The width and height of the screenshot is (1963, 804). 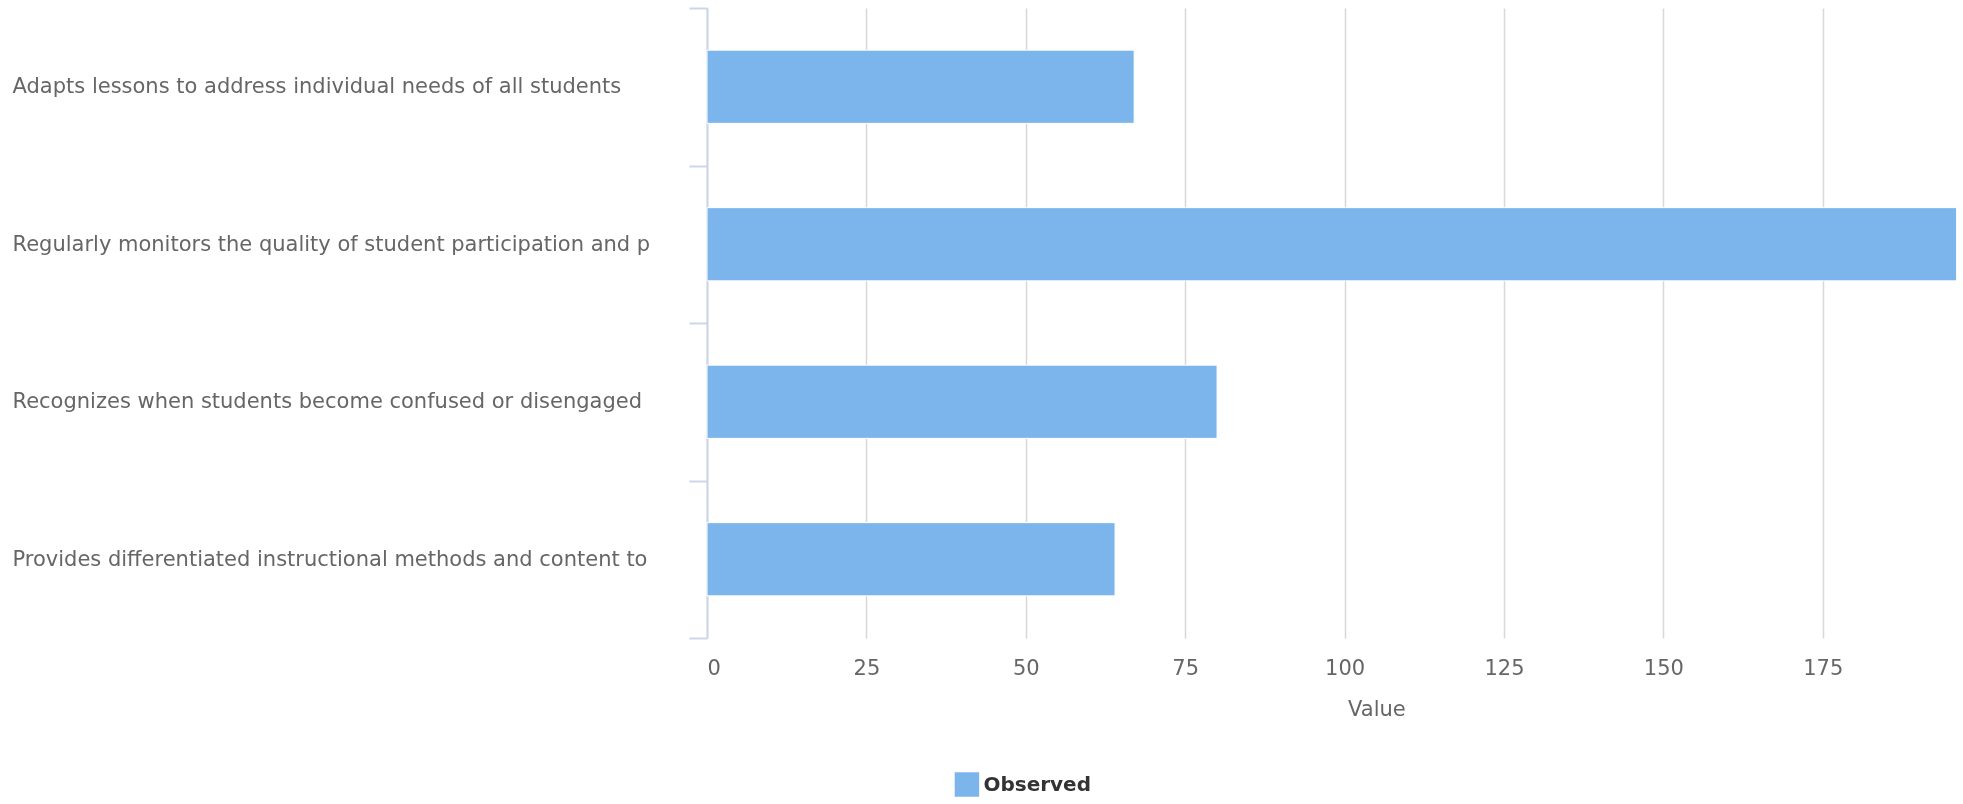 What do you see at coordinates (1504, 667) in the screenshot?
I see `x-tick-label: 125` at bounding box center [1504, 667].